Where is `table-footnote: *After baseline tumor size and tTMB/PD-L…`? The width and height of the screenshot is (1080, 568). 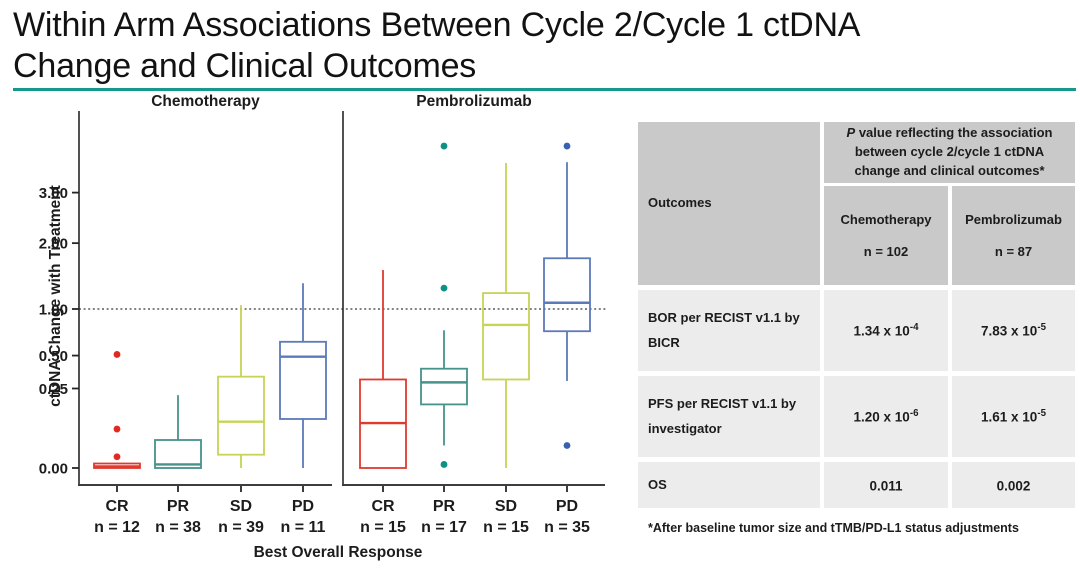
table-footnote: *After baseline tumor size and tTMB/PD-L… is located at coordinates (833, 528).